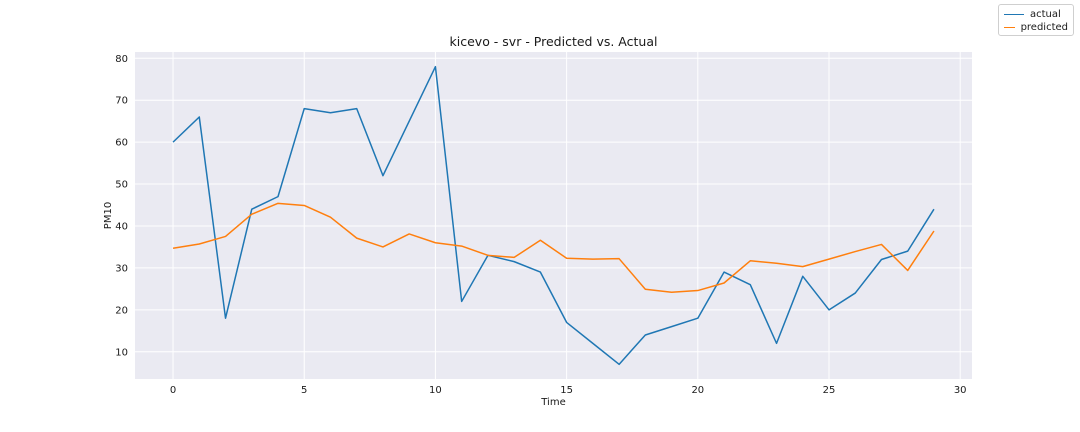 This screenshot has width=1080, height=432. Describe the element at coordinates (173, 390) in the screenshot. I see `x-tick-label-0: 0` at that location.